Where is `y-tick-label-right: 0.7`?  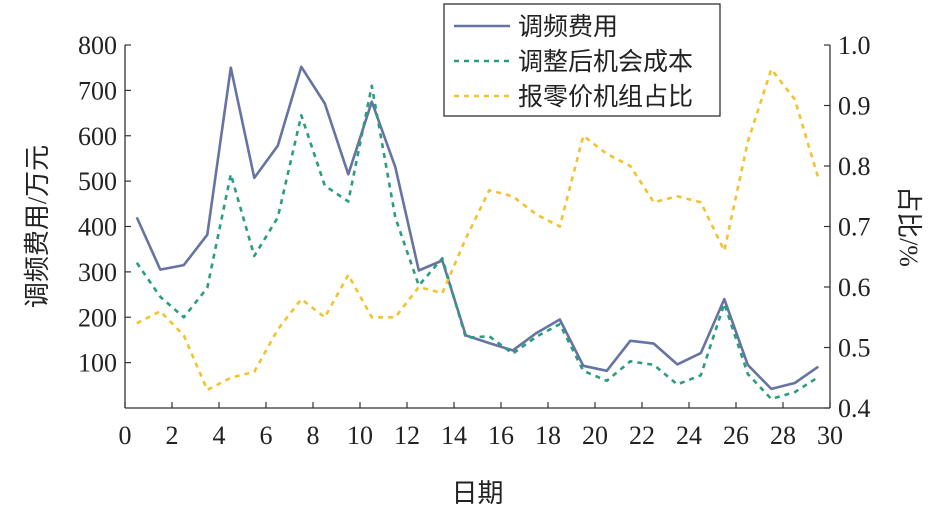
y-tick-label-right: 0.7 is located at coordinates (854, 227).